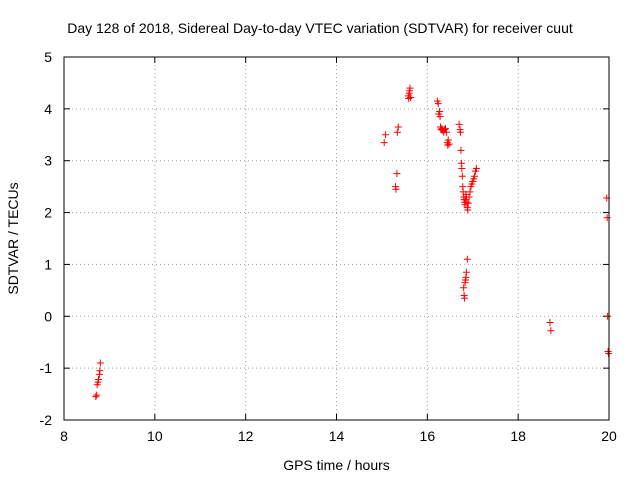 This screenshot has height=480, width=640. Describe the element at coordinates (48, 264) in the screenshot. I see `y-tick-label: 1` at that location.